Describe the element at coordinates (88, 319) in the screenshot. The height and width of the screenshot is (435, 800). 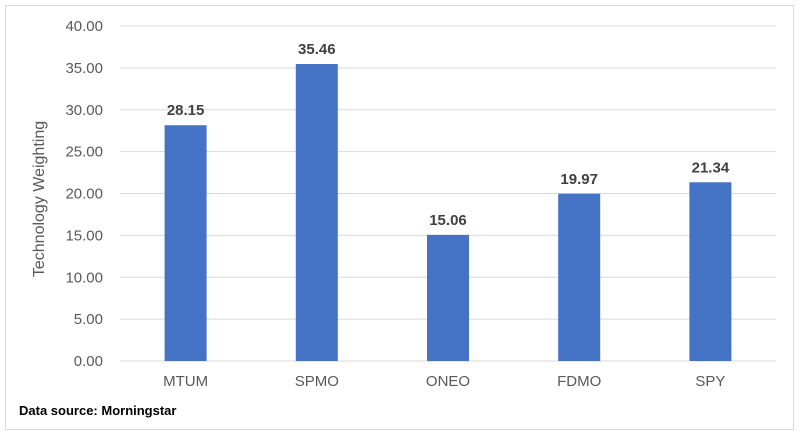
I see `y-tick-label: 5.00` at that location.